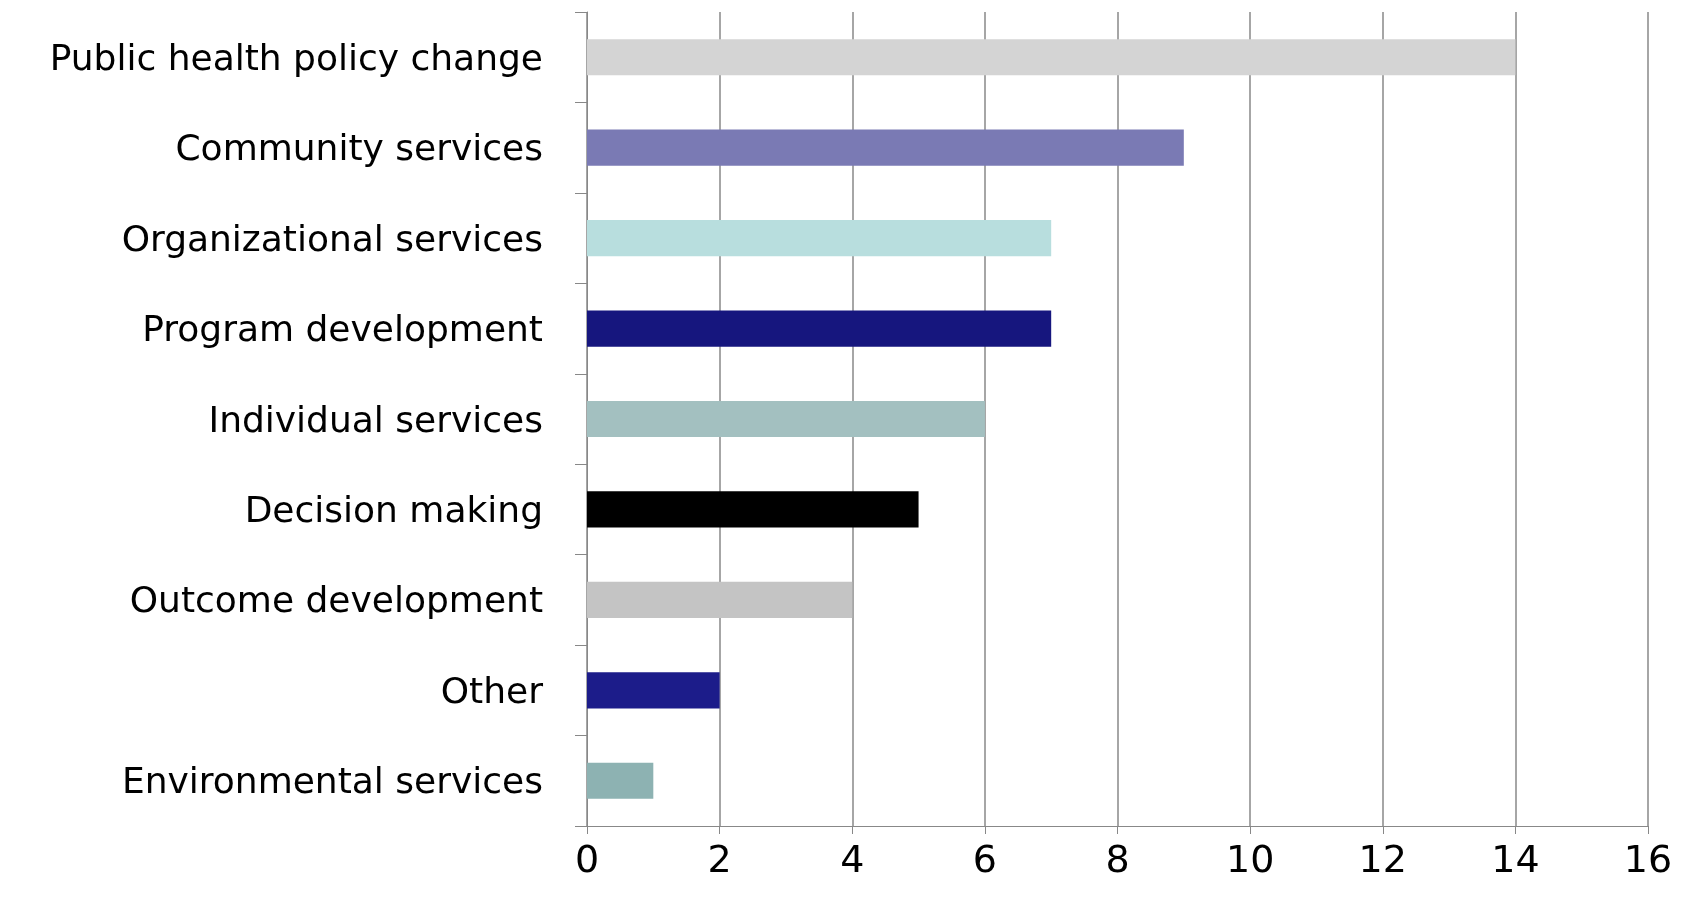 Image resolution: width=1688 pixels, height=906 pixels. I want to click on x-tick-label: 2, so click(719, 859).